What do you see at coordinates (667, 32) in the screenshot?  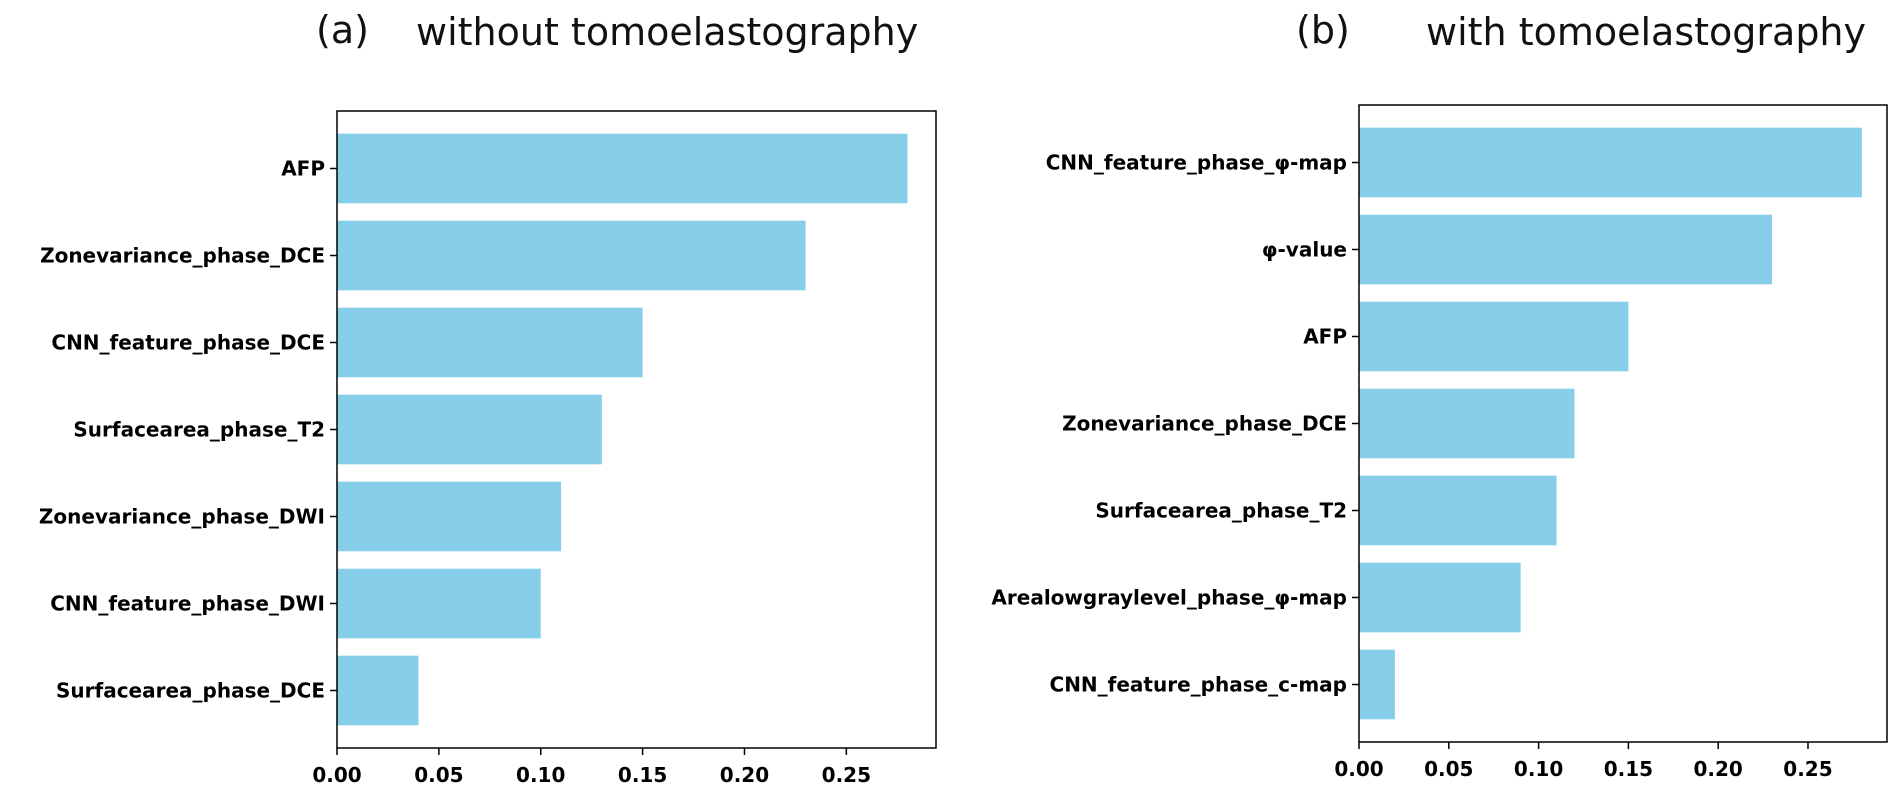 I see `panel-a-title: without tomoelastography` at bounding box center [667, 32].